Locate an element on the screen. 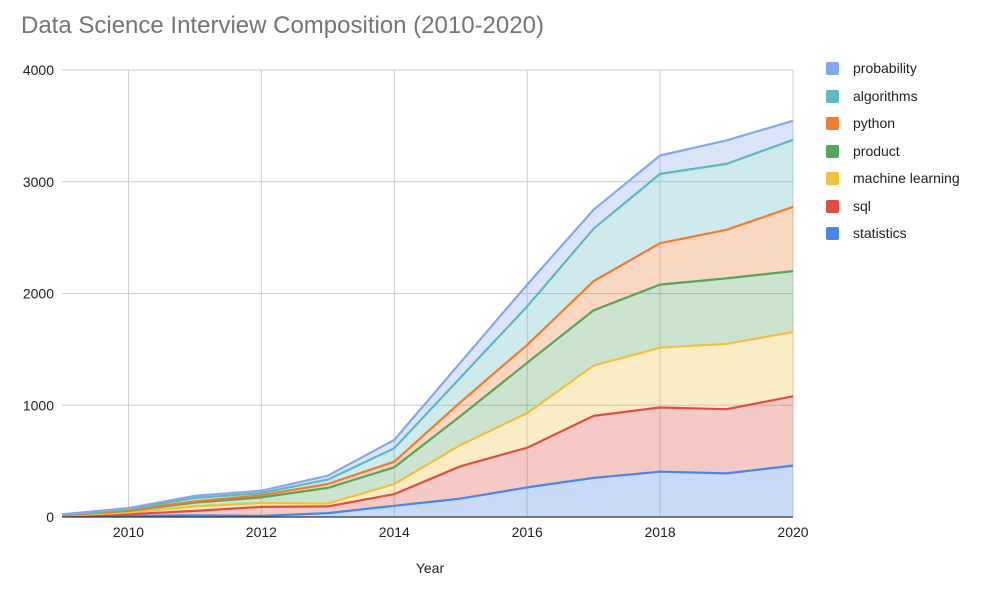 This screenshot has height=596, width=984. x-tick-label: 2014 is located at coordinates (394, 532).